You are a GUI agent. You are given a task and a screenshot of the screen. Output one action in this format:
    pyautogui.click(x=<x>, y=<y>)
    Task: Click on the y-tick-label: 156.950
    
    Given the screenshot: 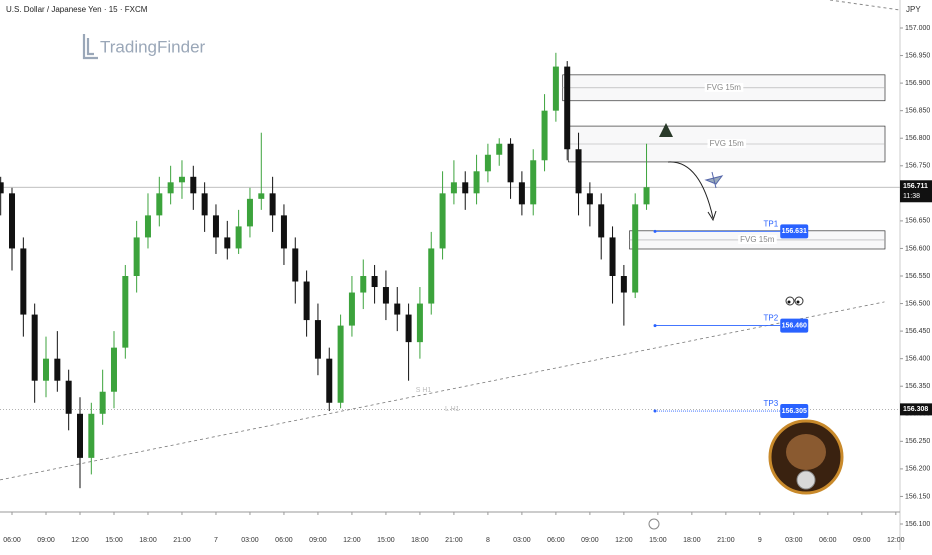 What is the action you would take?
    pyautogui.click(x=917, y=55)
    